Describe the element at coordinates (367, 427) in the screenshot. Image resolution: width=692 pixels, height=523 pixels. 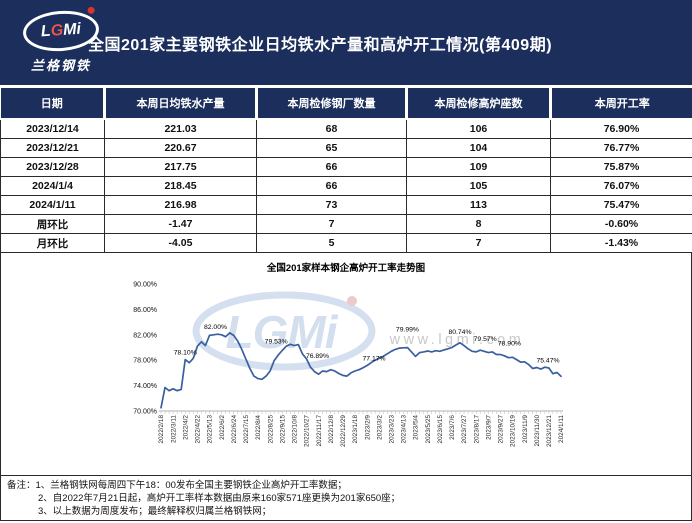
I see `svg-text: 2023/2/9` at that location.